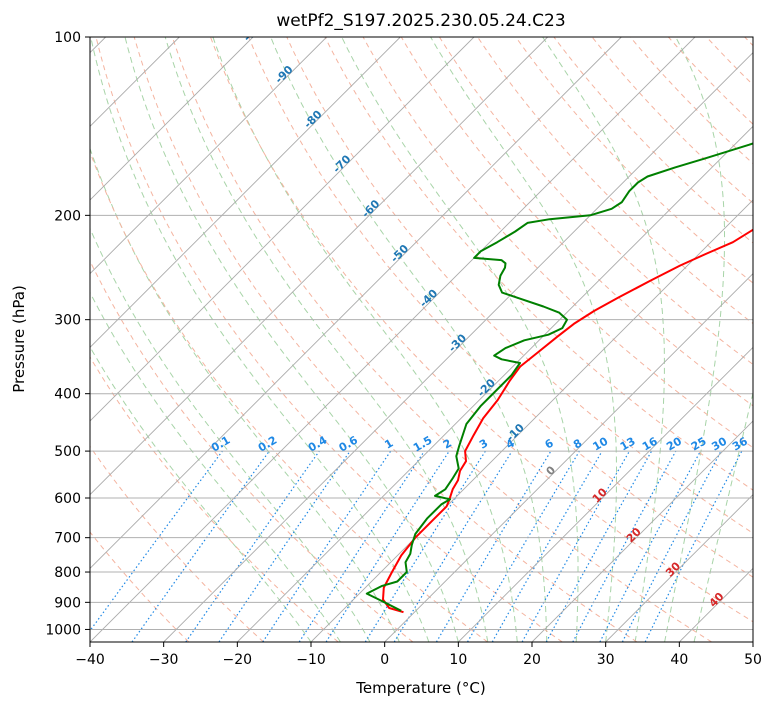  Describe the element at coordinates (420, 688) in the screenshot. I see `x-axis-title: Temperature (°C)` at that location.